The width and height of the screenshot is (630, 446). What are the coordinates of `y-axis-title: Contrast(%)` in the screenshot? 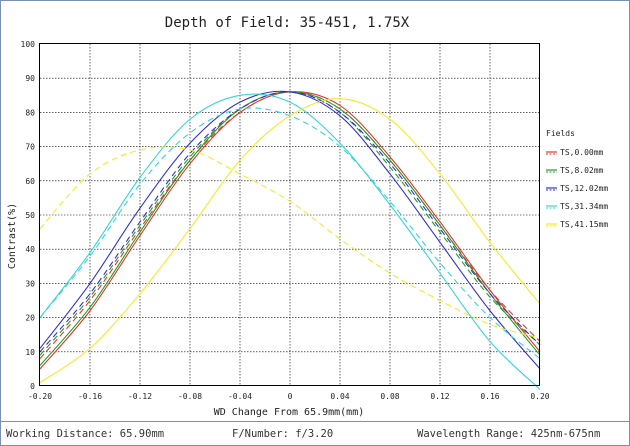 It's located at (12, 236).